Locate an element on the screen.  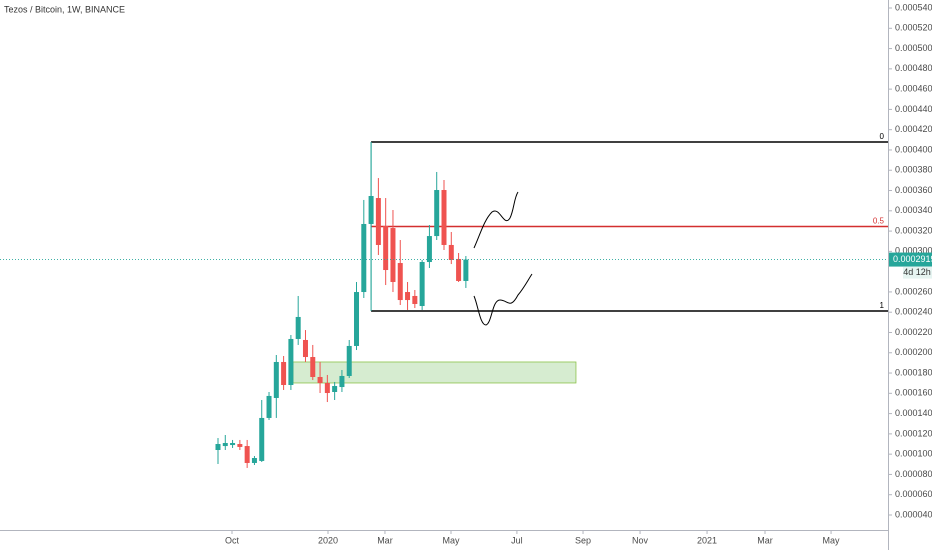
x-tick-label: Sep is located at coordinates (583, 540).